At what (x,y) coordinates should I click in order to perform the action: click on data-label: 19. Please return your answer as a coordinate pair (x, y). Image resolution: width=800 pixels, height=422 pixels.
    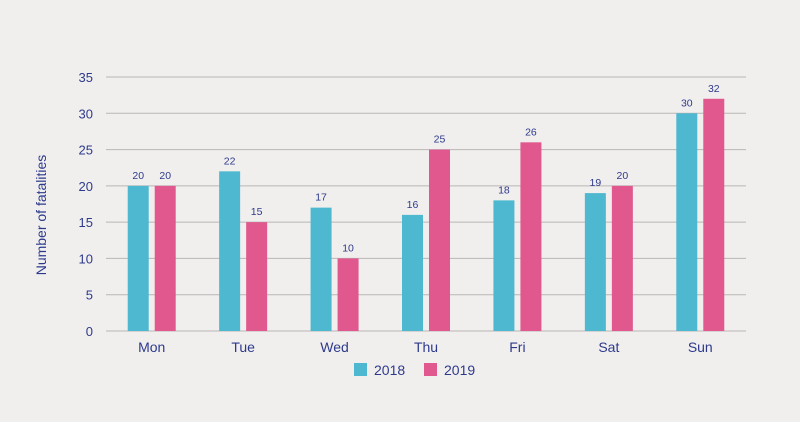
    Looking at the image, I should click on (596, 183).